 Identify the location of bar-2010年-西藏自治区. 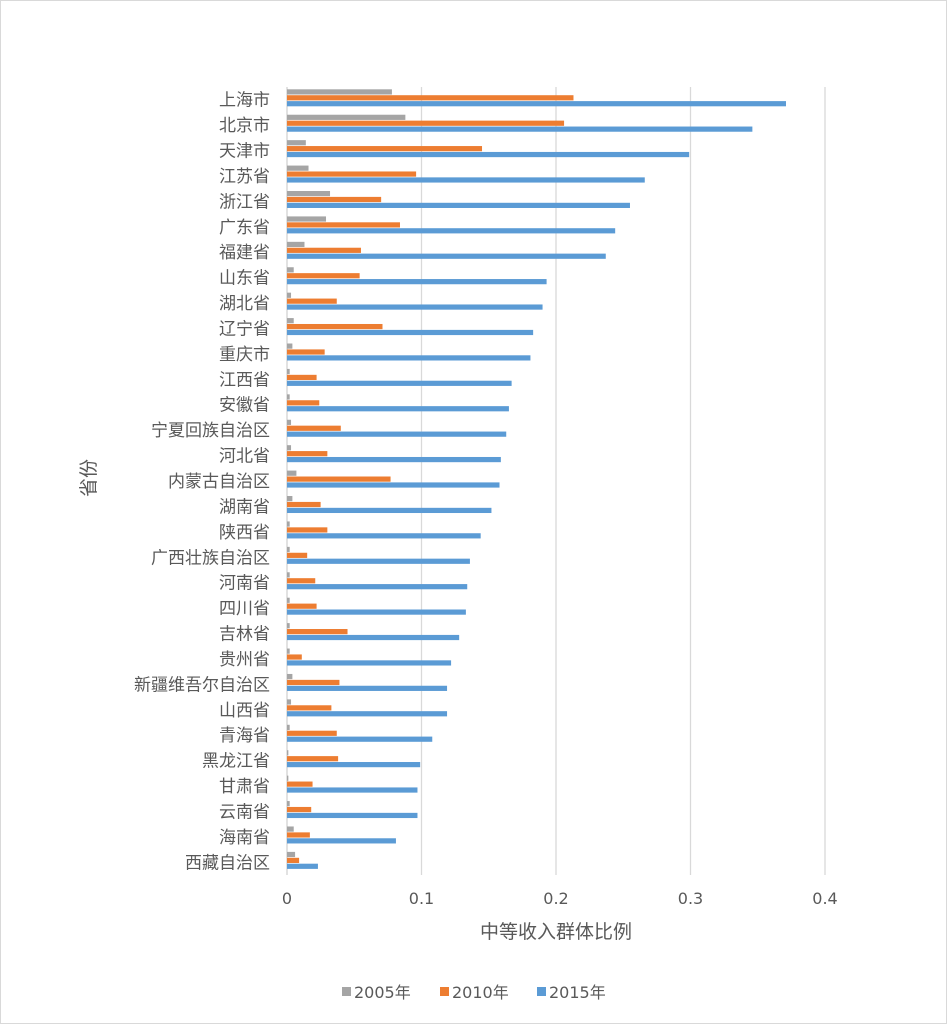
(293, 860).